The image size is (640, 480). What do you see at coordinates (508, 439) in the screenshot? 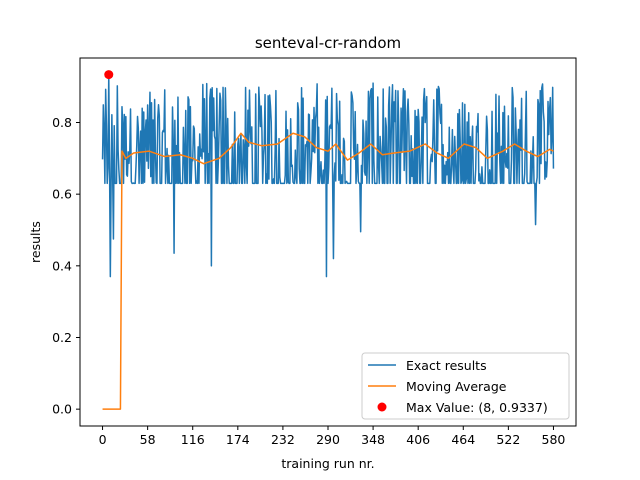
I see `x-tick-label: 522` at bounding box center [508, 439].